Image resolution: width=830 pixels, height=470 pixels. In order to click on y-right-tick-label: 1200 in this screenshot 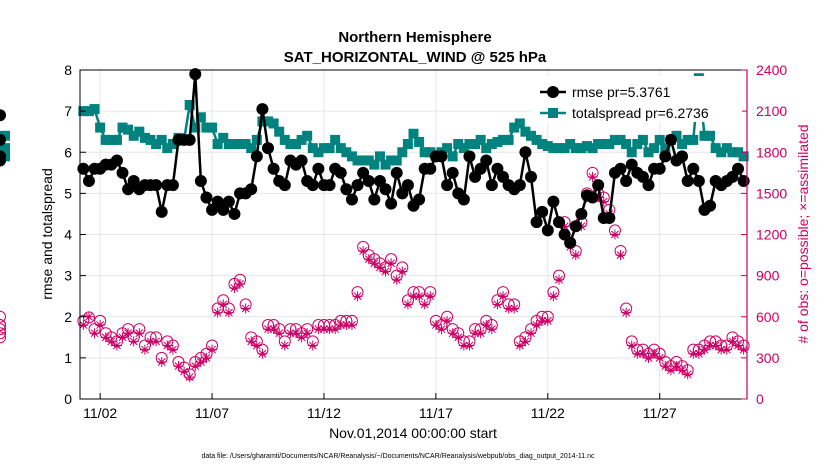, I will do `click(771, 235)`.